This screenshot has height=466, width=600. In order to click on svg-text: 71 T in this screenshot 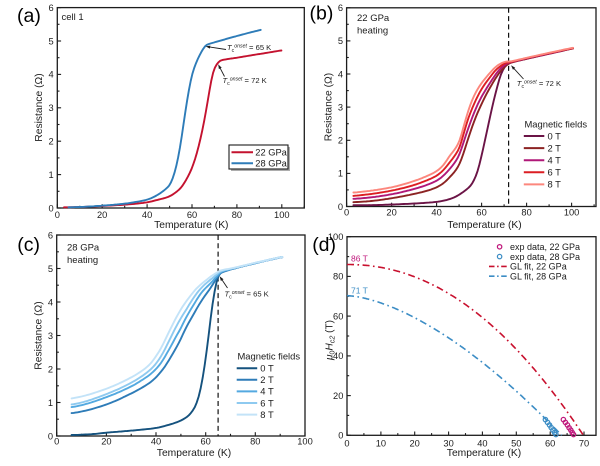, I will do `click(359, 291)`.